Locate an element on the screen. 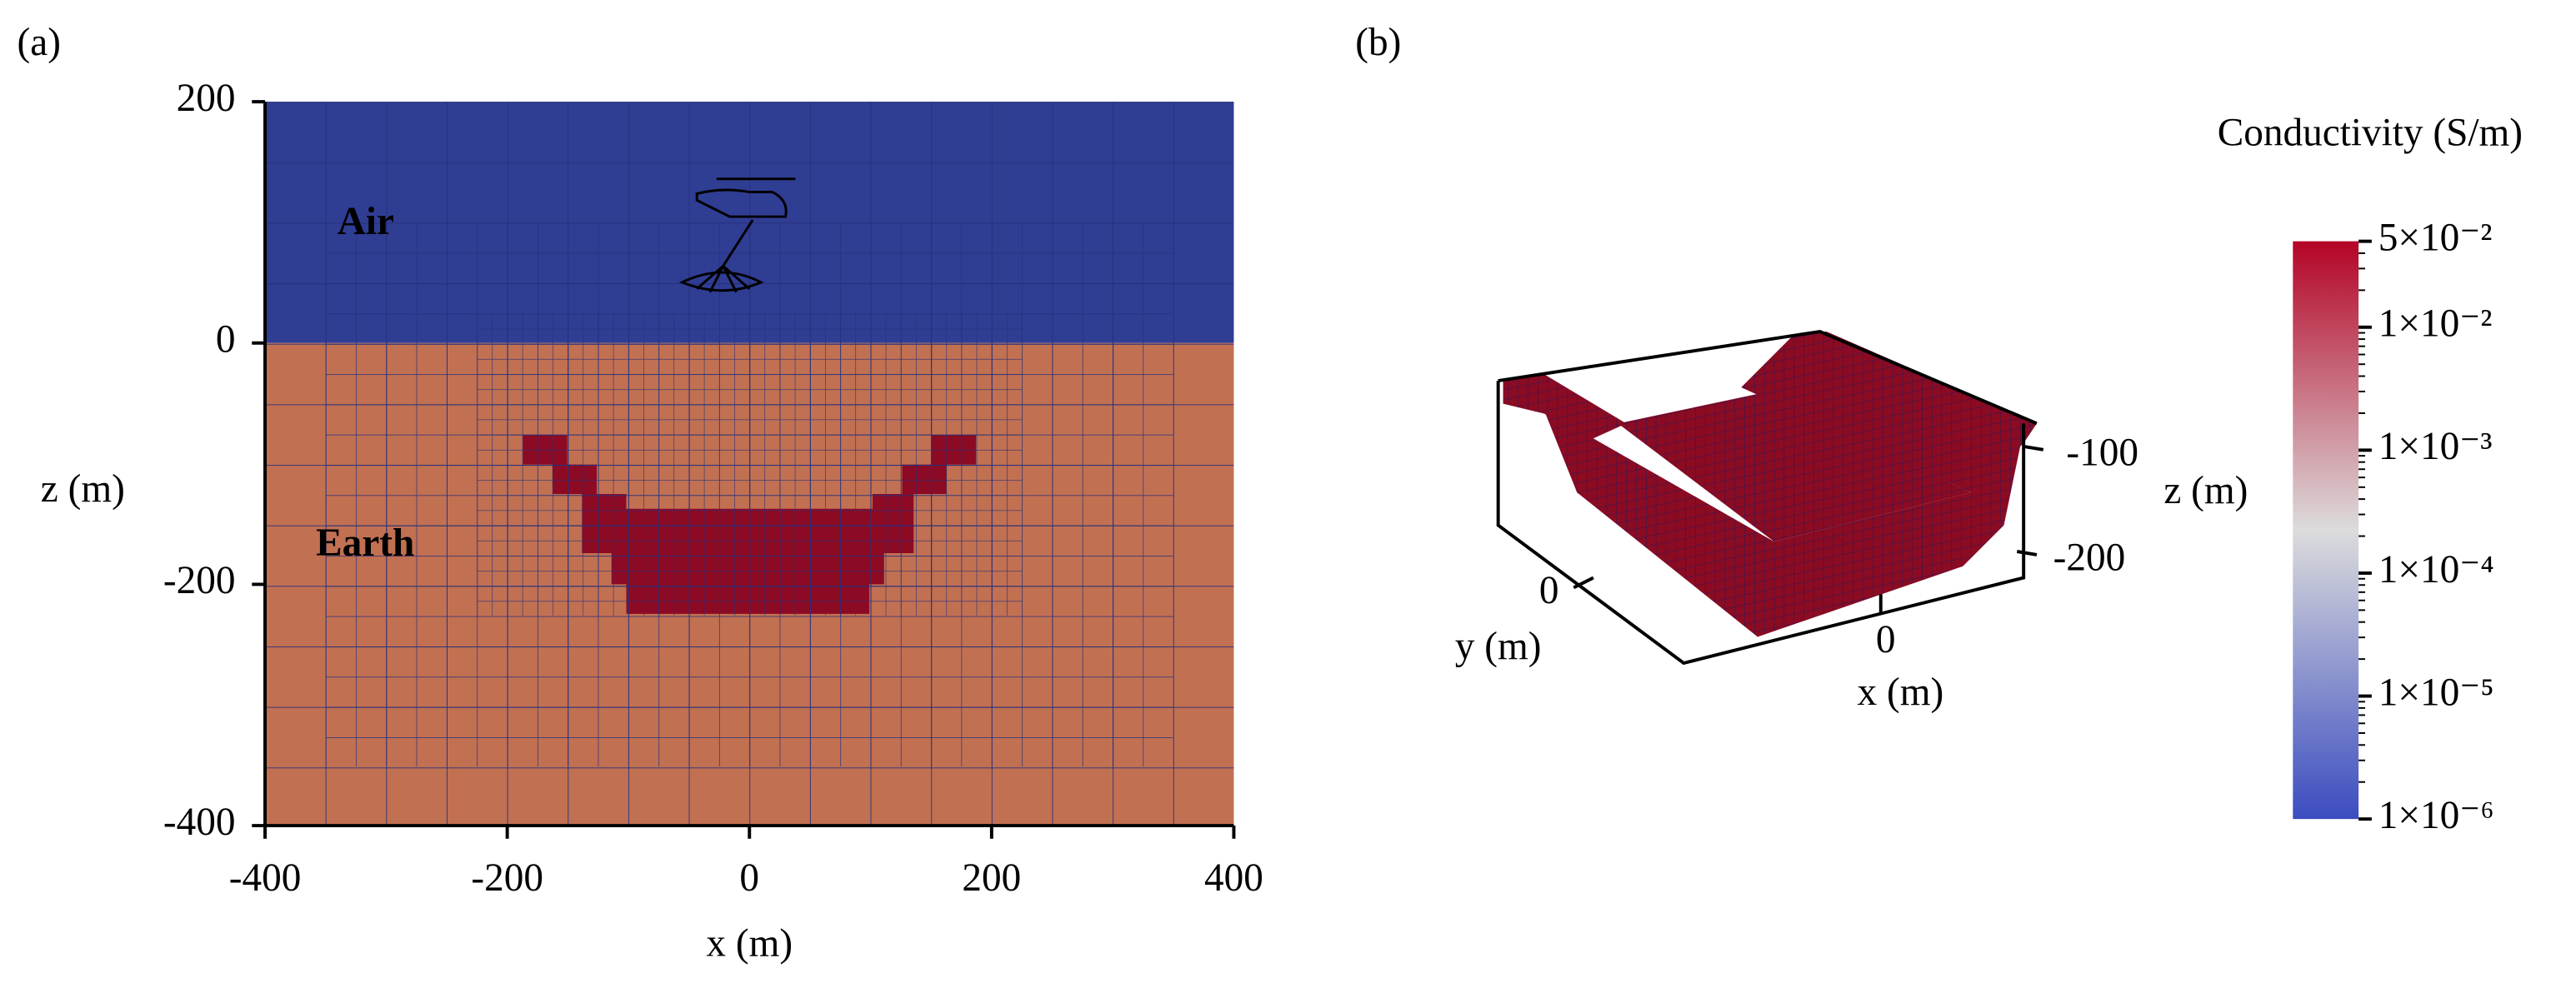 The image size is (2576, 993). voxel-front is located at coordinates (1784, 523).